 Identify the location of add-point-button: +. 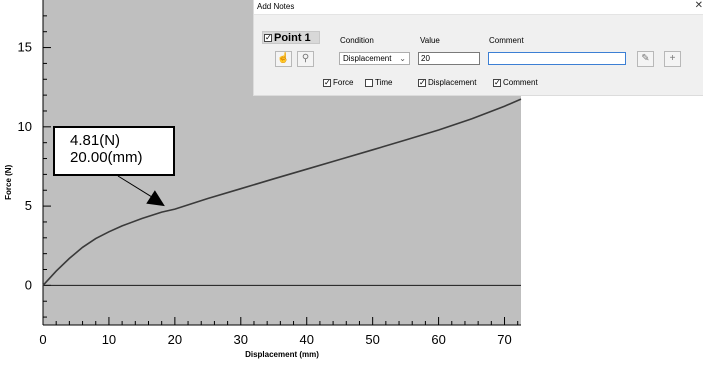
(672, 59).